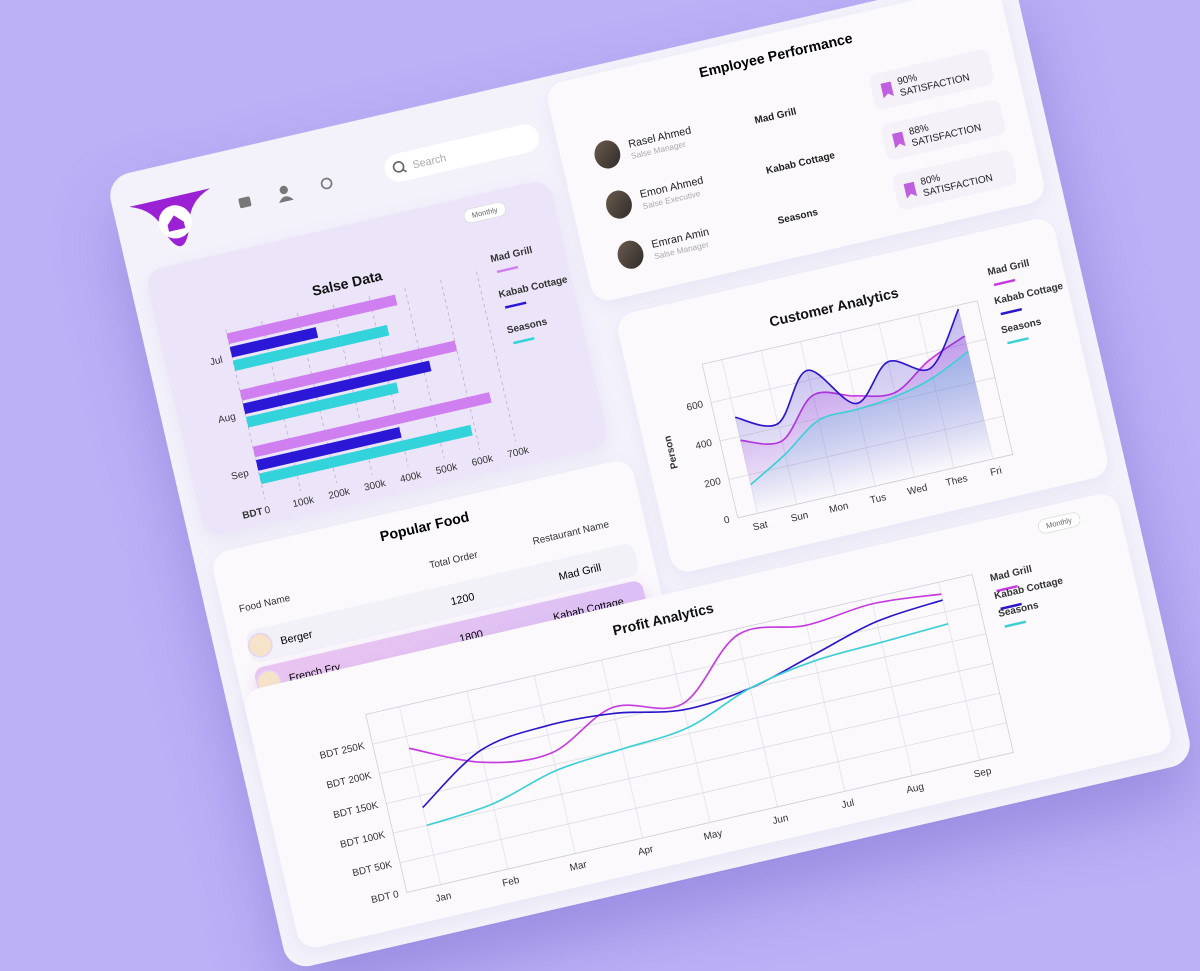 This screenshot has height=971, width=1200. What do you see at coordinates (296, 637) in the screenshot?
I see `cell-text: Berger` at bounding box center [296, 637].